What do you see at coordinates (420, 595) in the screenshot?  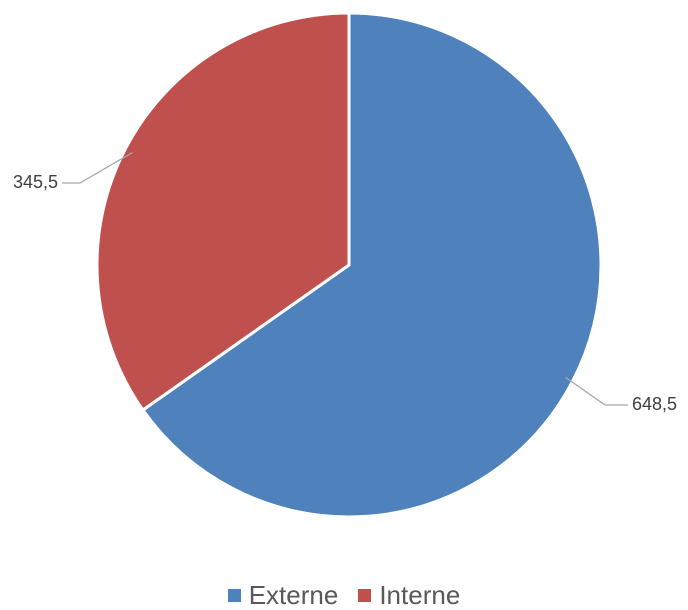 I see `legend-label-interne: Interne` at bounding box center [420, 595].